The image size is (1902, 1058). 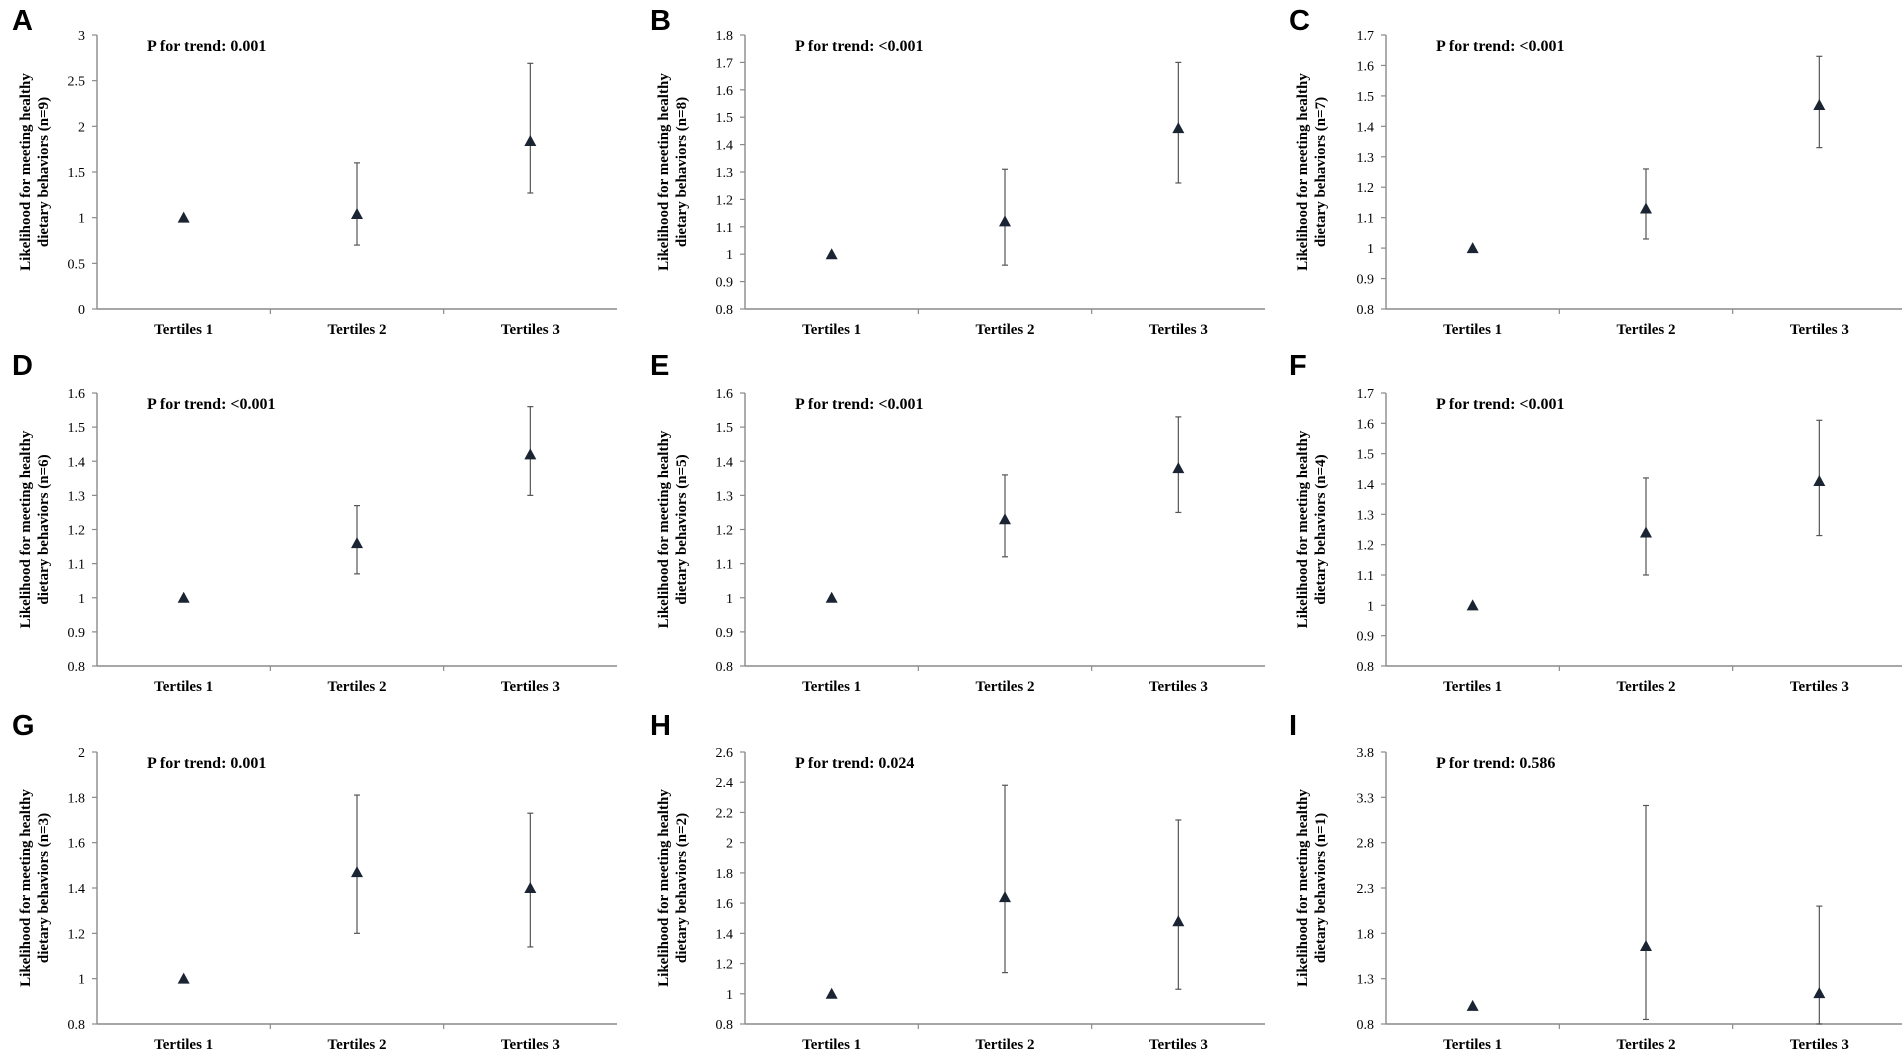 What do you see at coordinates (44, 529) in the screenshot?
I see `y-axis-title-line: dietary behaviors (n=6)` at bounding box center [44, 529].